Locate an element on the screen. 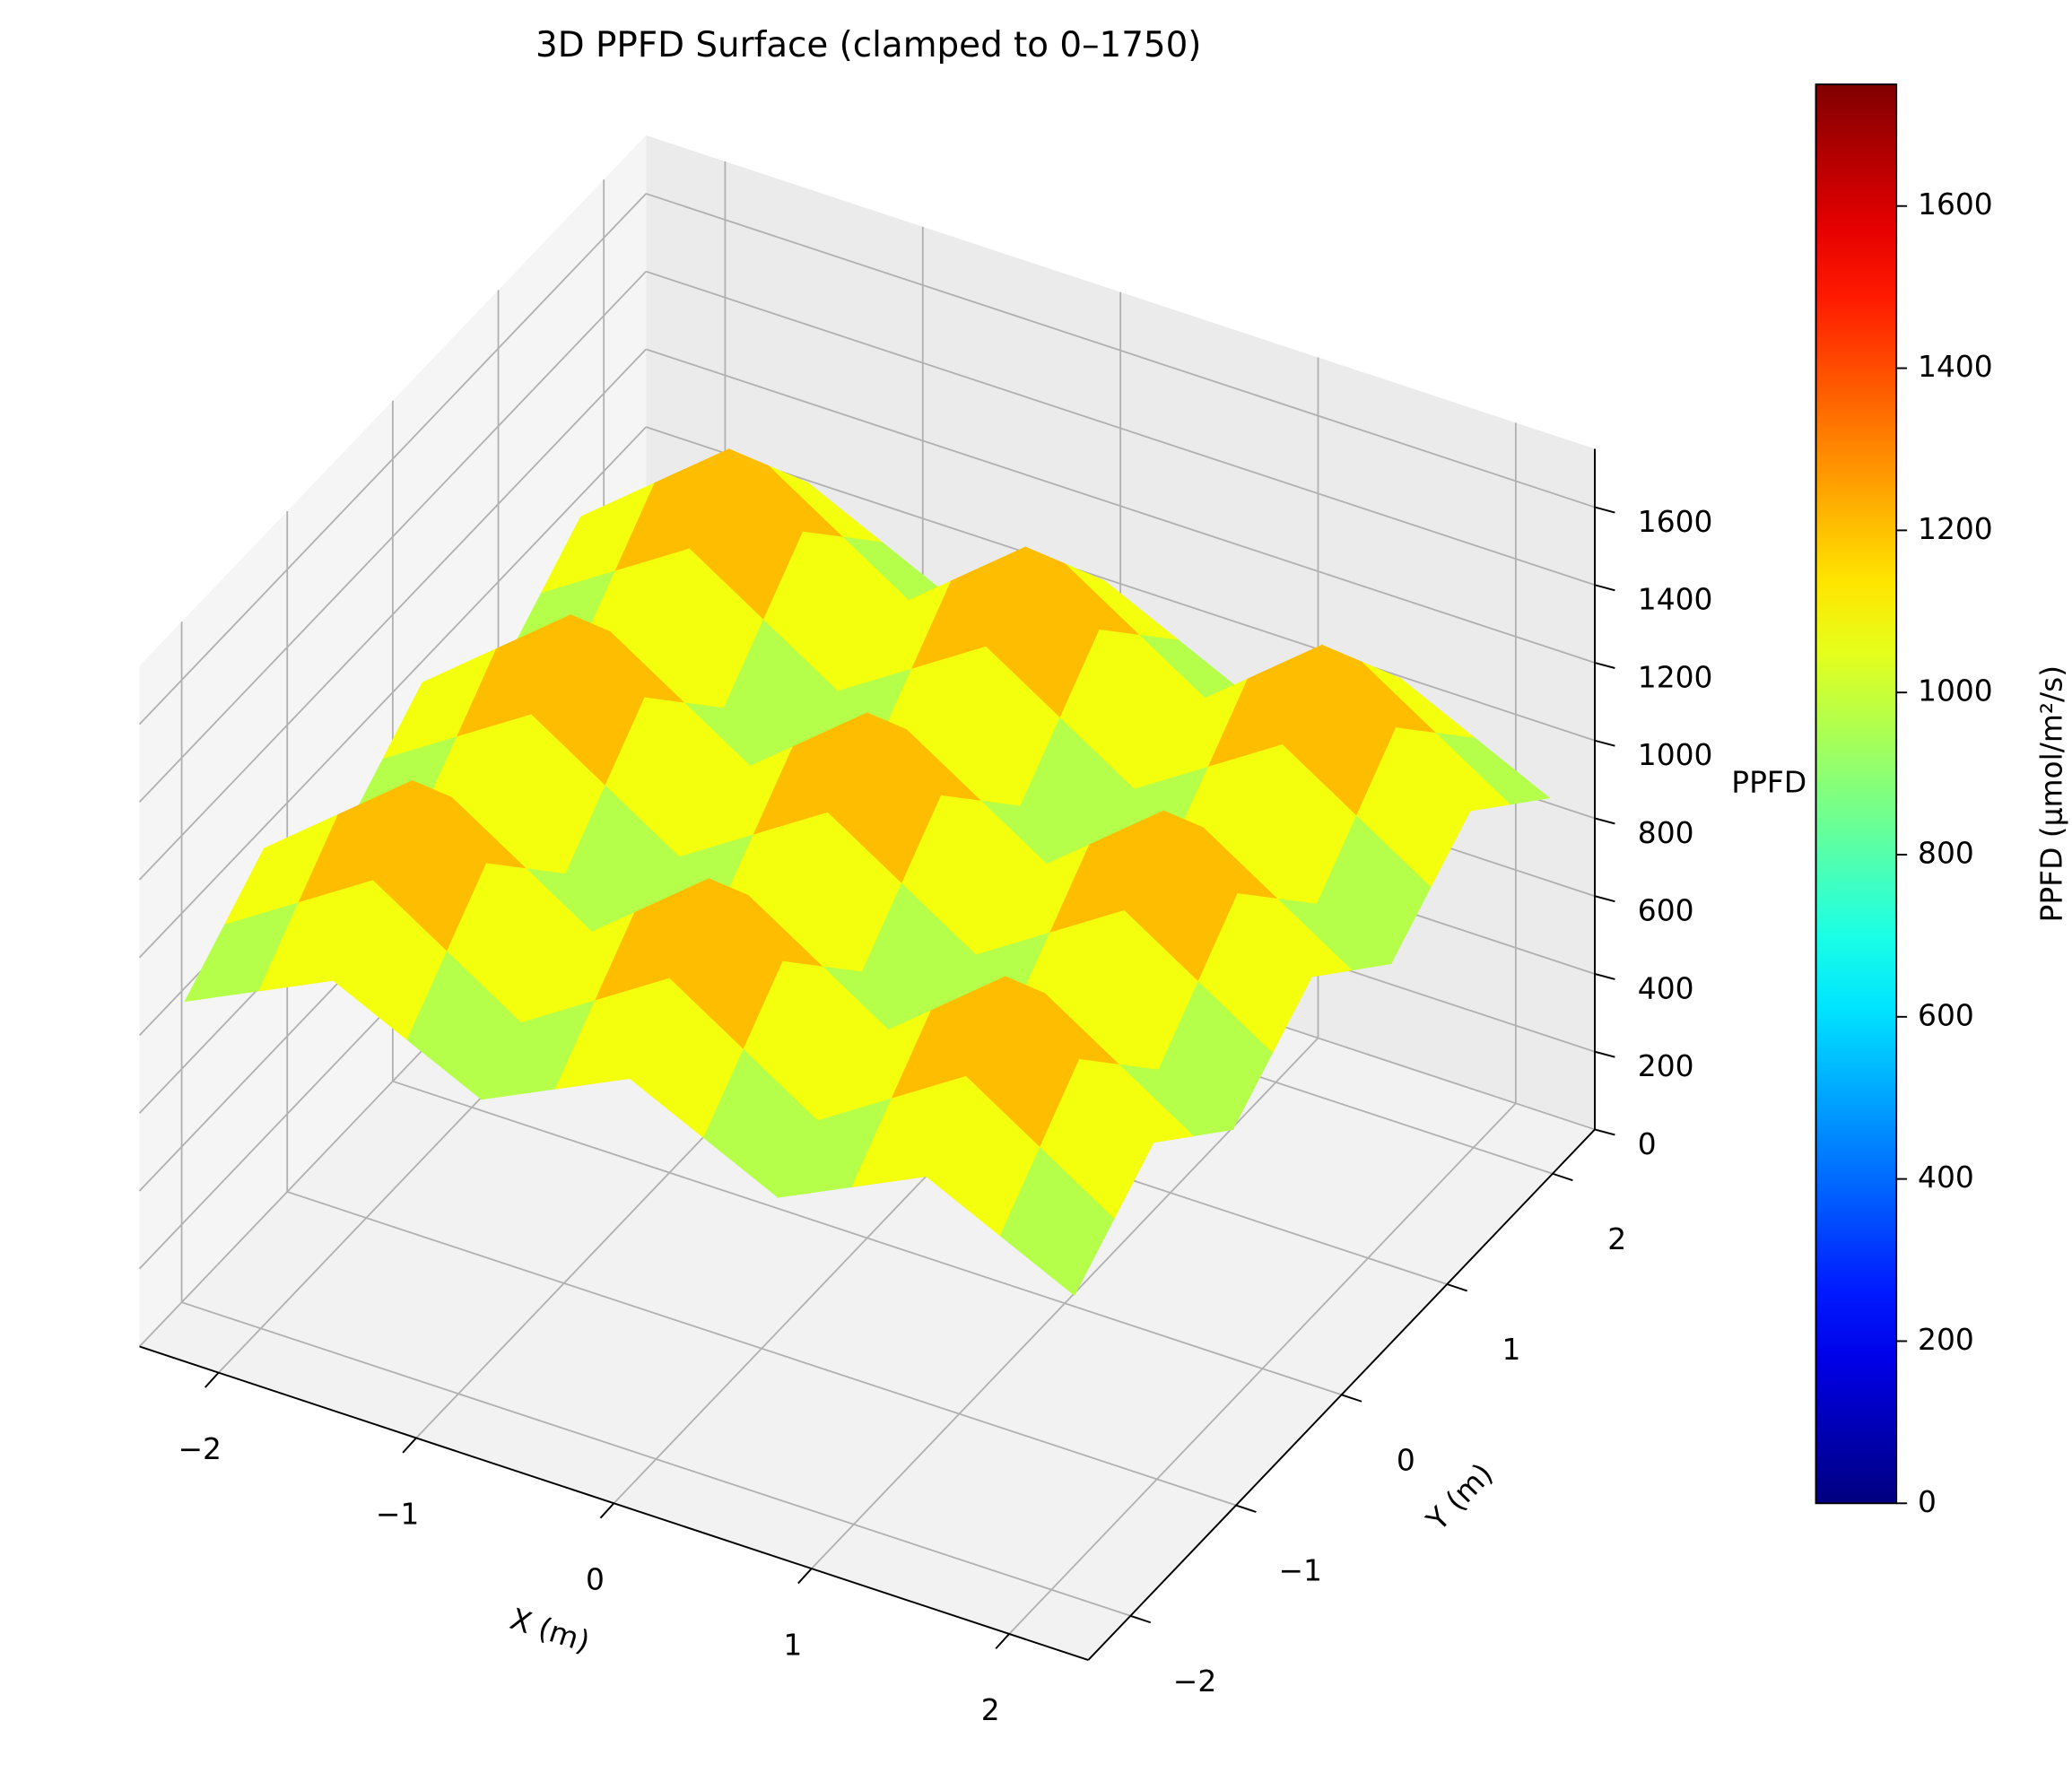 The image size is (2072, 1790). colorbar-tick-label: 600 is located at coordinates (1946, 1015).